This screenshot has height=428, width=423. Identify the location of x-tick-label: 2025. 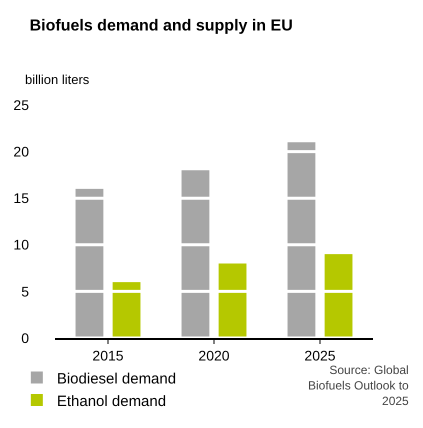
(320, 356).